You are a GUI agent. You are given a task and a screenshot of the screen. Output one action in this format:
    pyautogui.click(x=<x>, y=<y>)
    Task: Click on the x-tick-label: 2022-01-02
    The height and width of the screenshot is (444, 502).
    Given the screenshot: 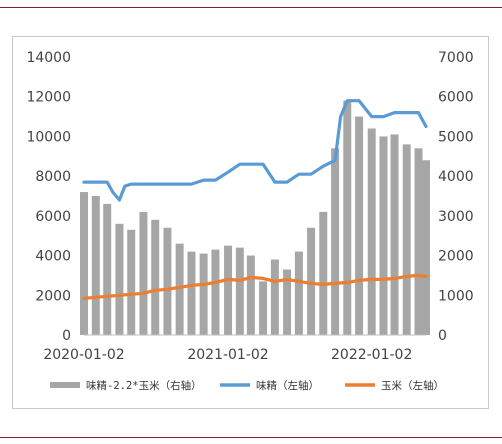 What is the action you would take?
    pyautogui.click(x=371, y=355)
    